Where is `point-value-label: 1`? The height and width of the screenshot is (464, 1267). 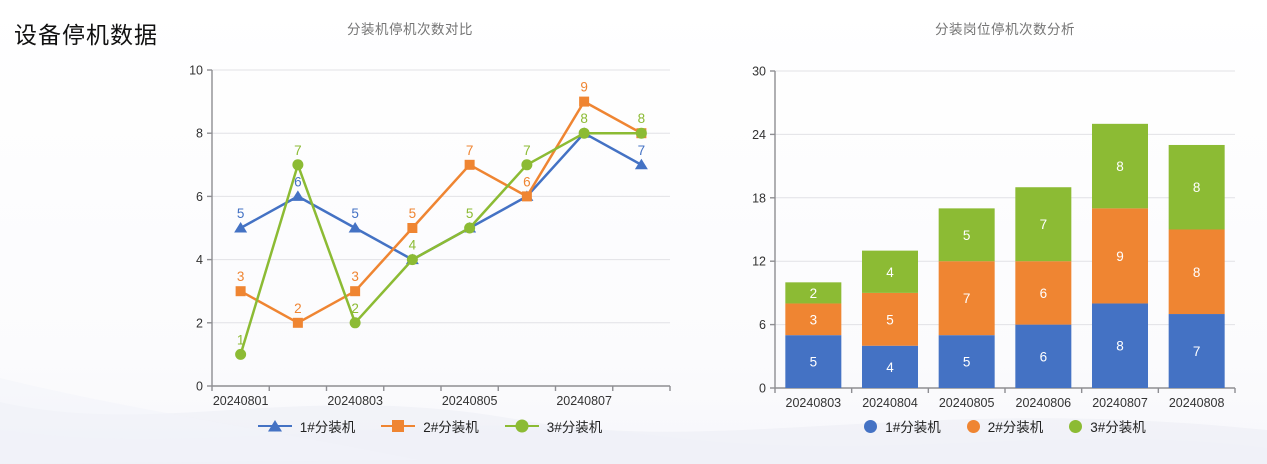 point-value-label: 1 is located at coordinates (241, 339).